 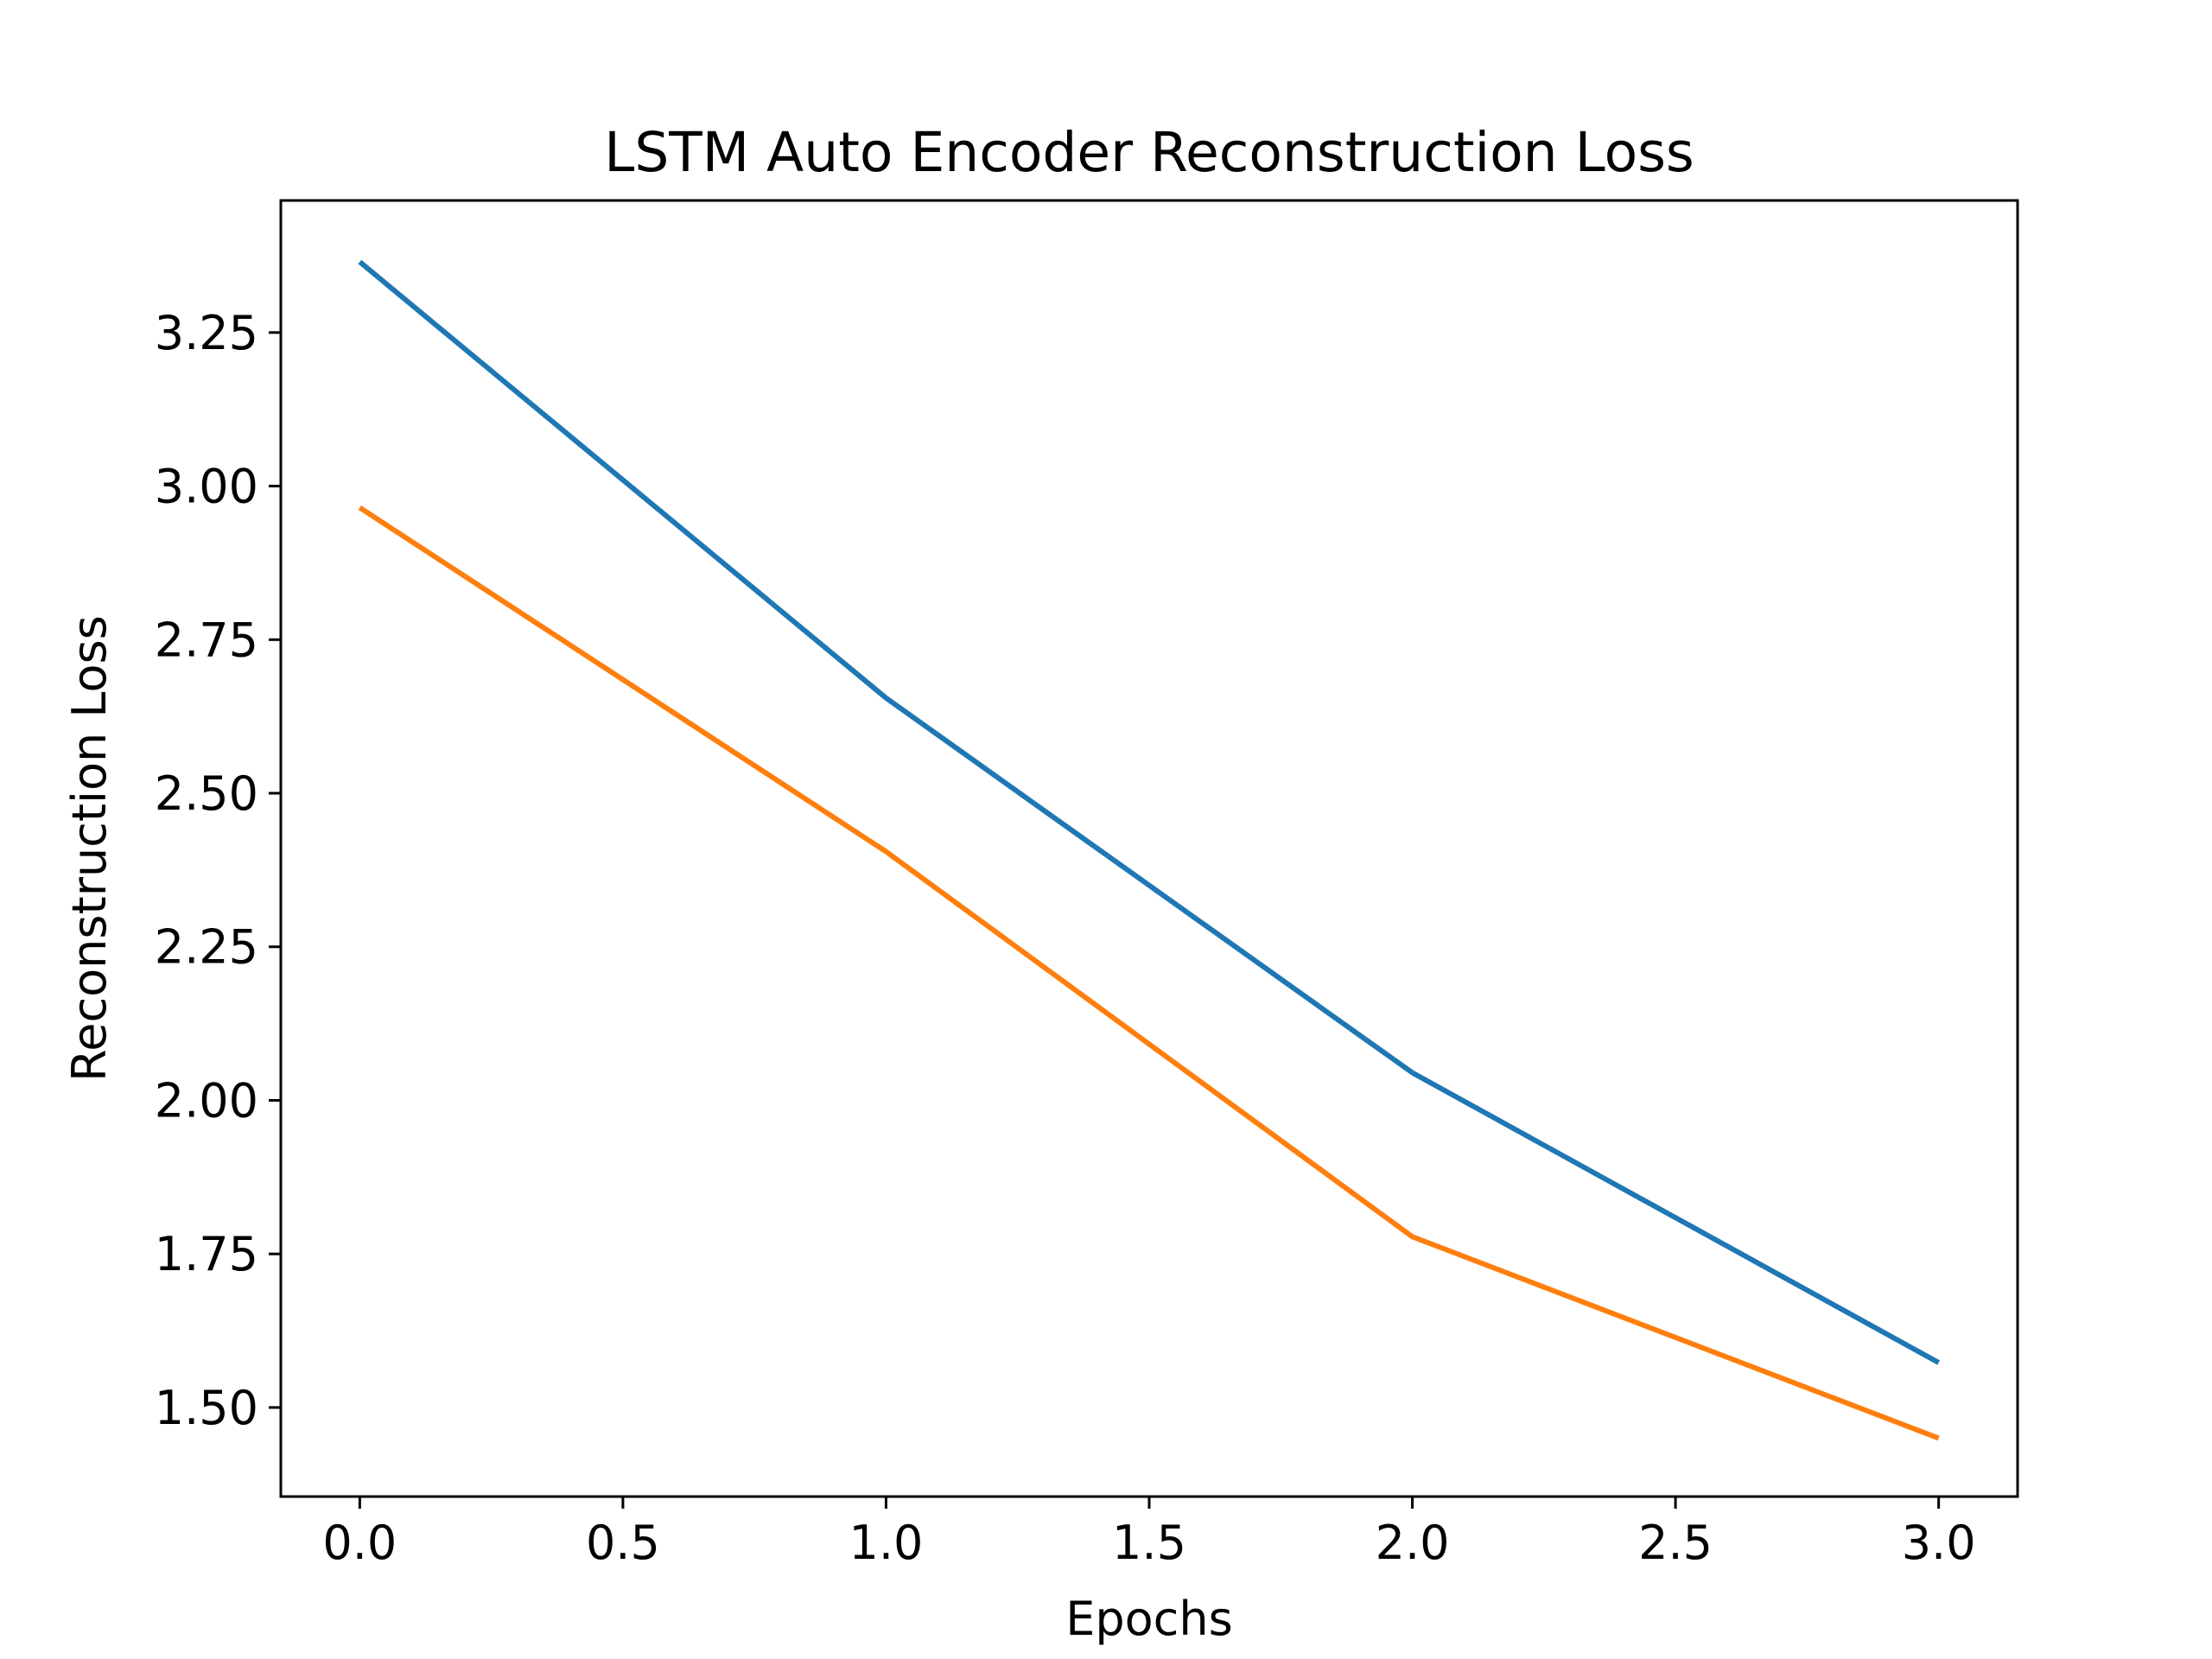 What do you see at coordinates (218, 870) in the screenshot?
I see `y-axis-ticks: 1.50 1.75 2.00 2.25 2.50 2.75 3.00 3.25` at bounding box center [218, 870].